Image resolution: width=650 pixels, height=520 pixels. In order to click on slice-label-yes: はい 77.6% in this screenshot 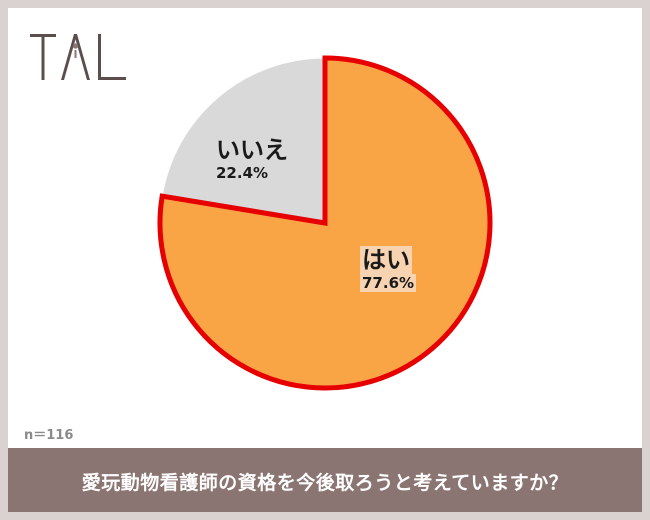, I will do `click(388, 269)`.